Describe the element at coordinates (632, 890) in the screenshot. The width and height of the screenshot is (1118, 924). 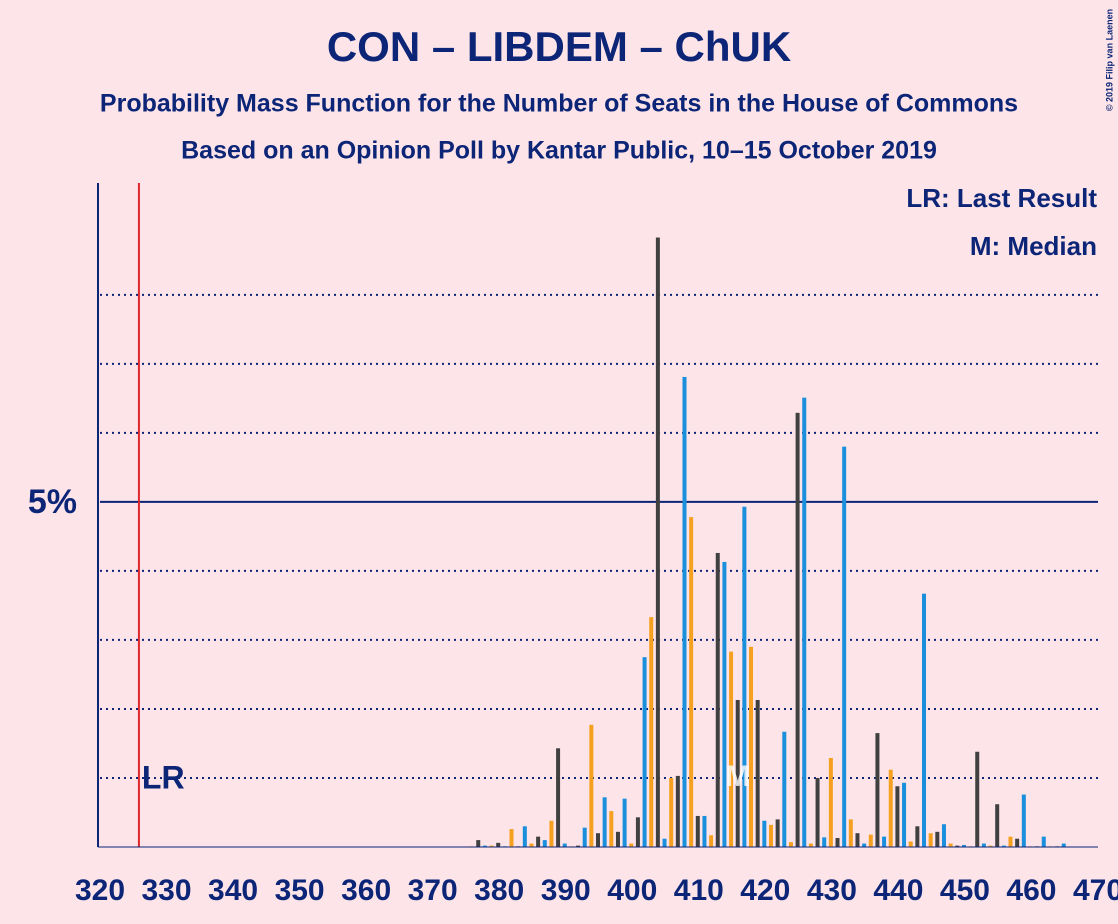
I see `x-tick-label: 400` at that location.